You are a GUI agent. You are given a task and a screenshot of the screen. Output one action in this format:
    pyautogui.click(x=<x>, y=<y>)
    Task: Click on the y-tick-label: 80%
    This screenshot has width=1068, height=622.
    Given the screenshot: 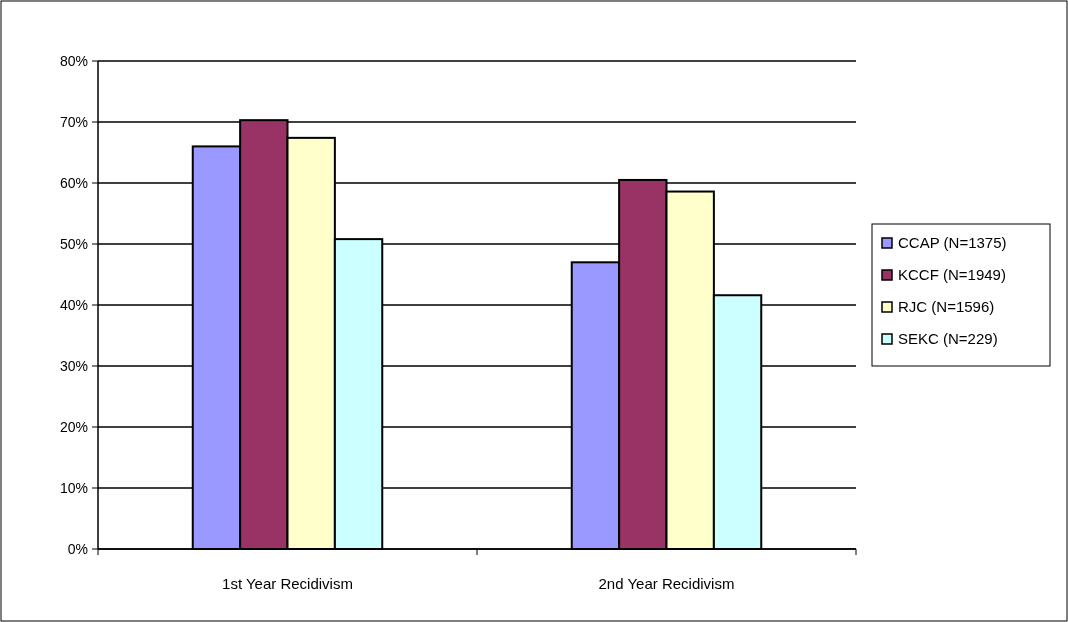 What is the action you would take?
    pyautogui.click(x=73, y=60)
    